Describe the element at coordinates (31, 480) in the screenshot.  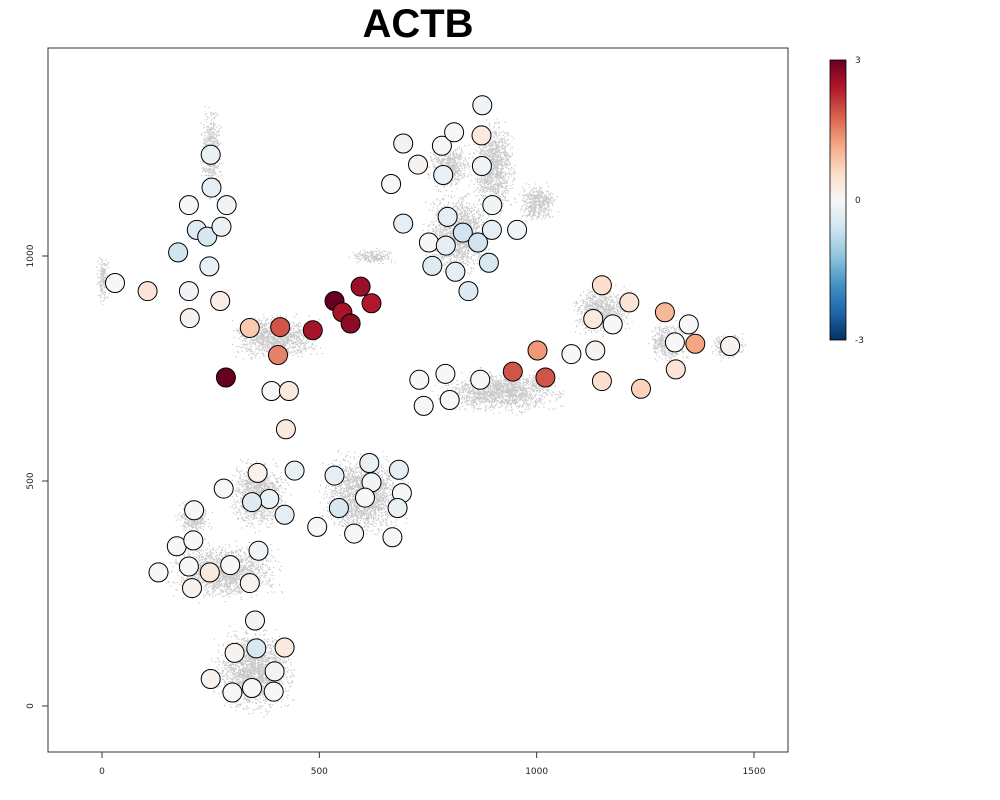
I see `y-tick-label: 500` at that location.